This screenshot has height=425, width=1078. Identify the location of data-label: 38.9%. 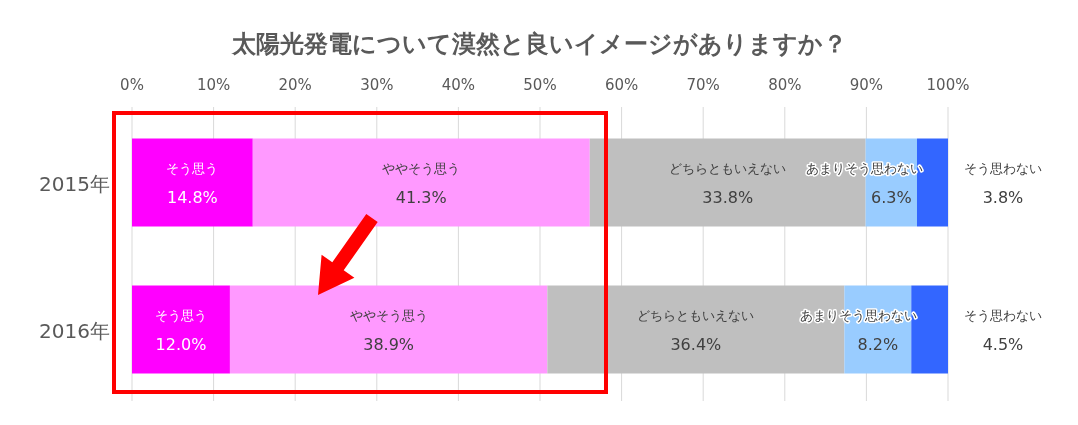
(389, 344).